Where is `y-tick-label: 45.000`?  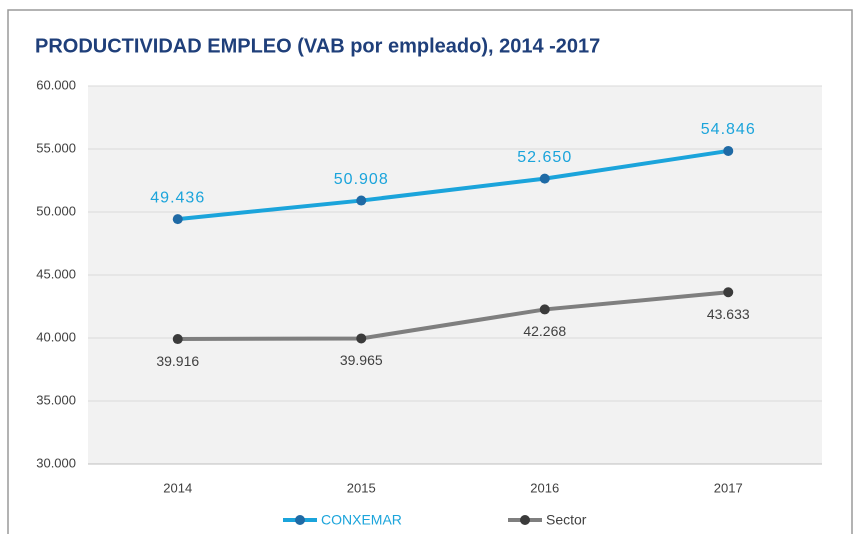 y-tick-label: 45.000 is located at coordinates (56, 273).